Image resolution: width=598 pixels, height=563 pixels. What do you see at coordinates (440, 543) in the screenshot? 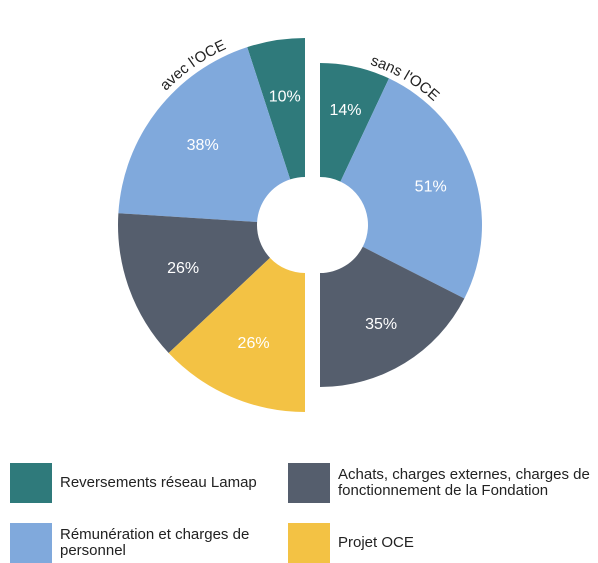
I see `legend-item: Projet OCE` at bounding box center [440, 543].